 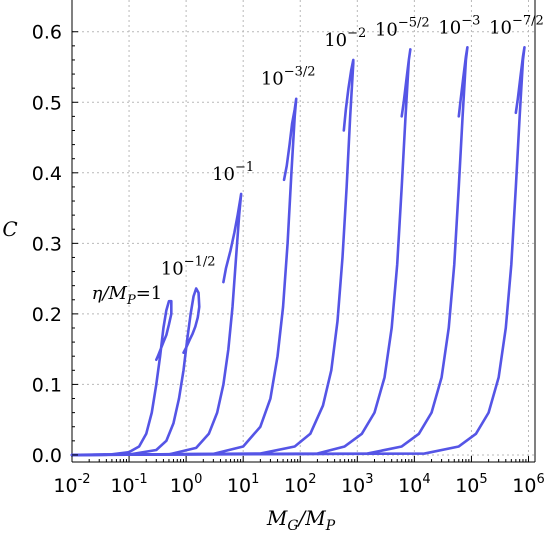 What do you see at coordinates (186, 484) in the screenshot?
I see `x-tick-label-2: 10⁰` at bounding box center [186, 484].